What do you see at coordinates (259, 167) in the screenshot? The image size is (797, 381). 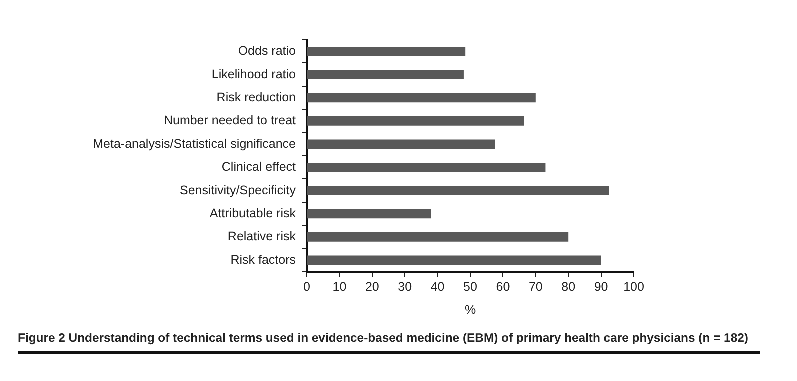 I see `y-tick-label: Clinical effect` at bounding box center [259, 167].